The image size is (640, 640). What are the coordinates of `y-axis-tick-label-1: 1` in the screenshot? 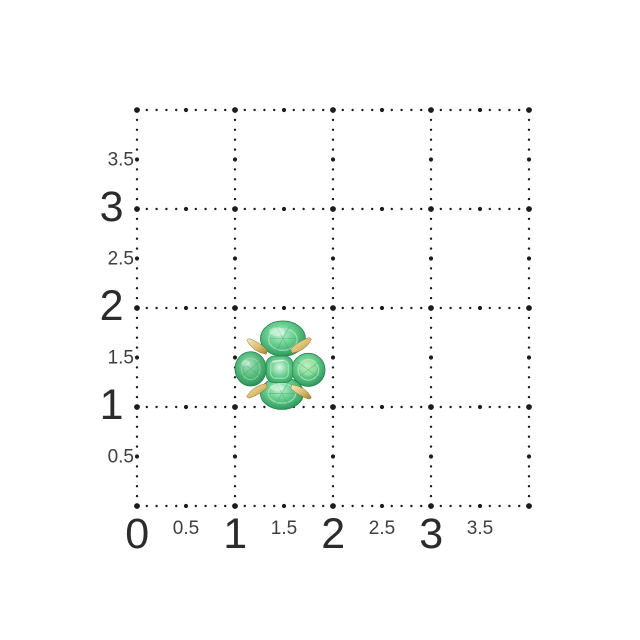 It's located at (111, 405).